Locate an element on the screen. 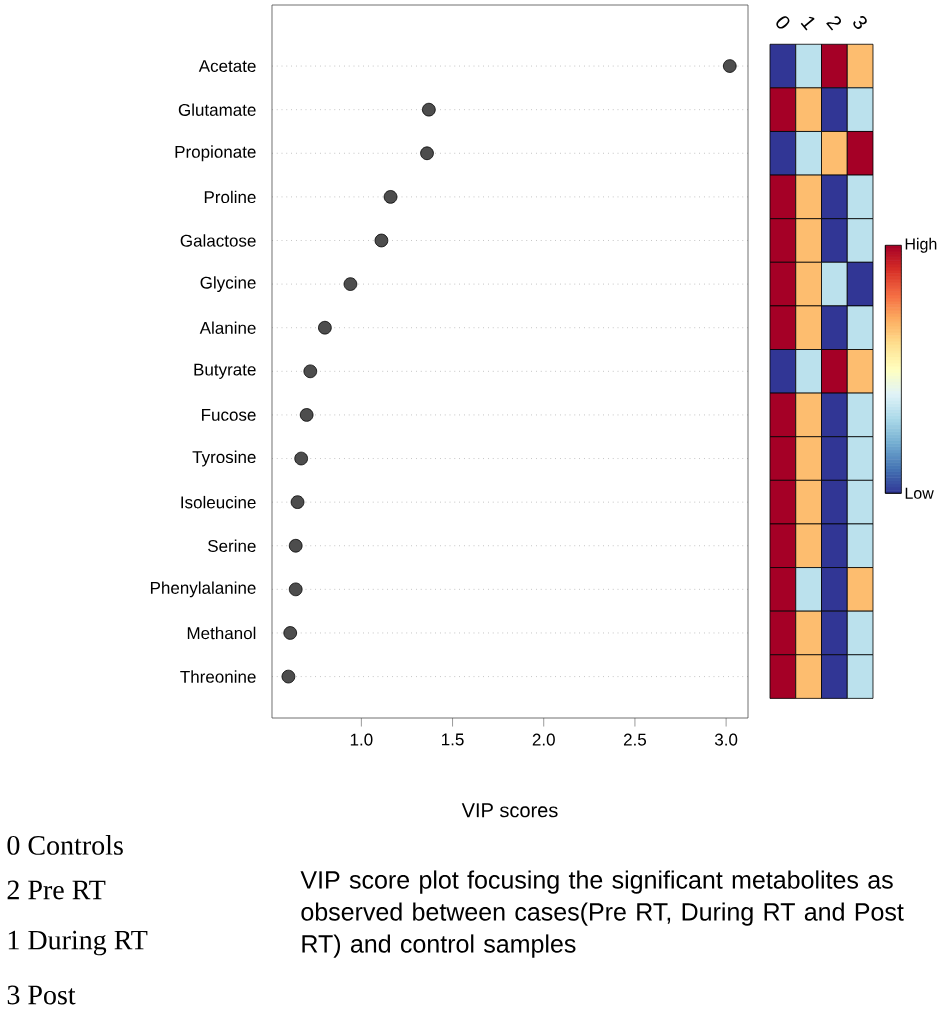 The height and width of the screenshot is (1012, 942). color-bar-label: Low is located at coordinates (919, 493).